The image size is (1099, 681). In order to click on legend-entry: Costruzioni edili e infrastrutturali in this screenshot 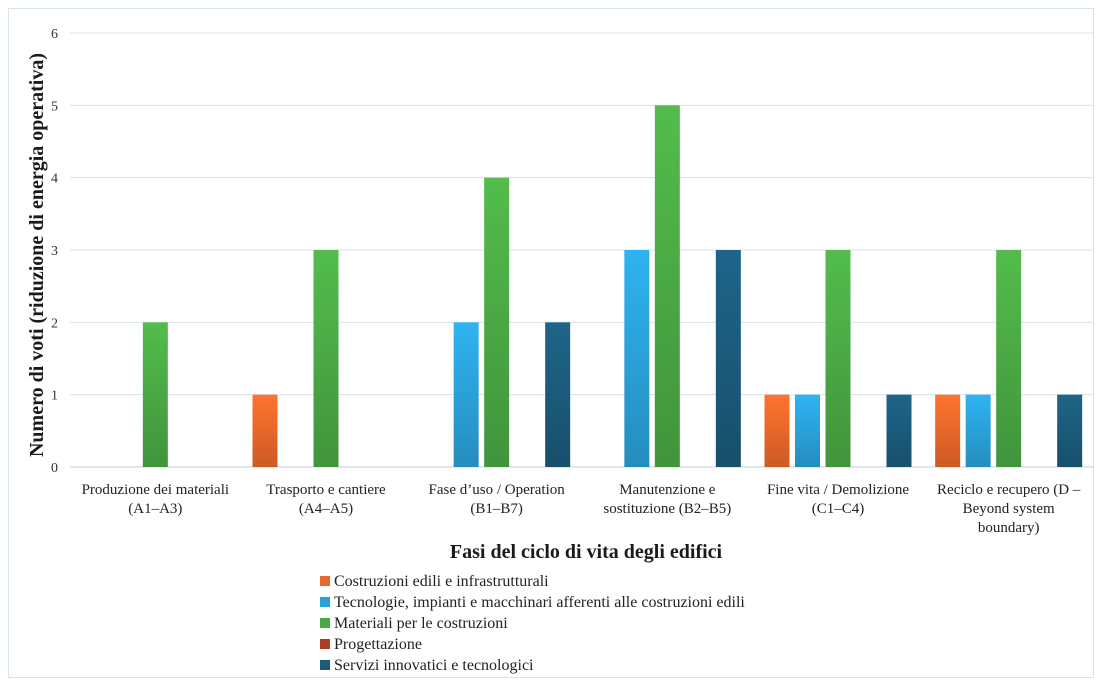, I will do `click(441, 581)`.